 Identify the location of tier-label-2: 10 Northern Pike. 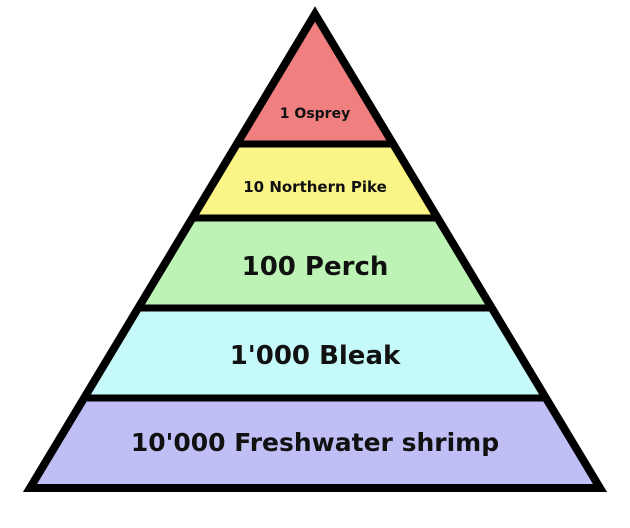
(315, 187).